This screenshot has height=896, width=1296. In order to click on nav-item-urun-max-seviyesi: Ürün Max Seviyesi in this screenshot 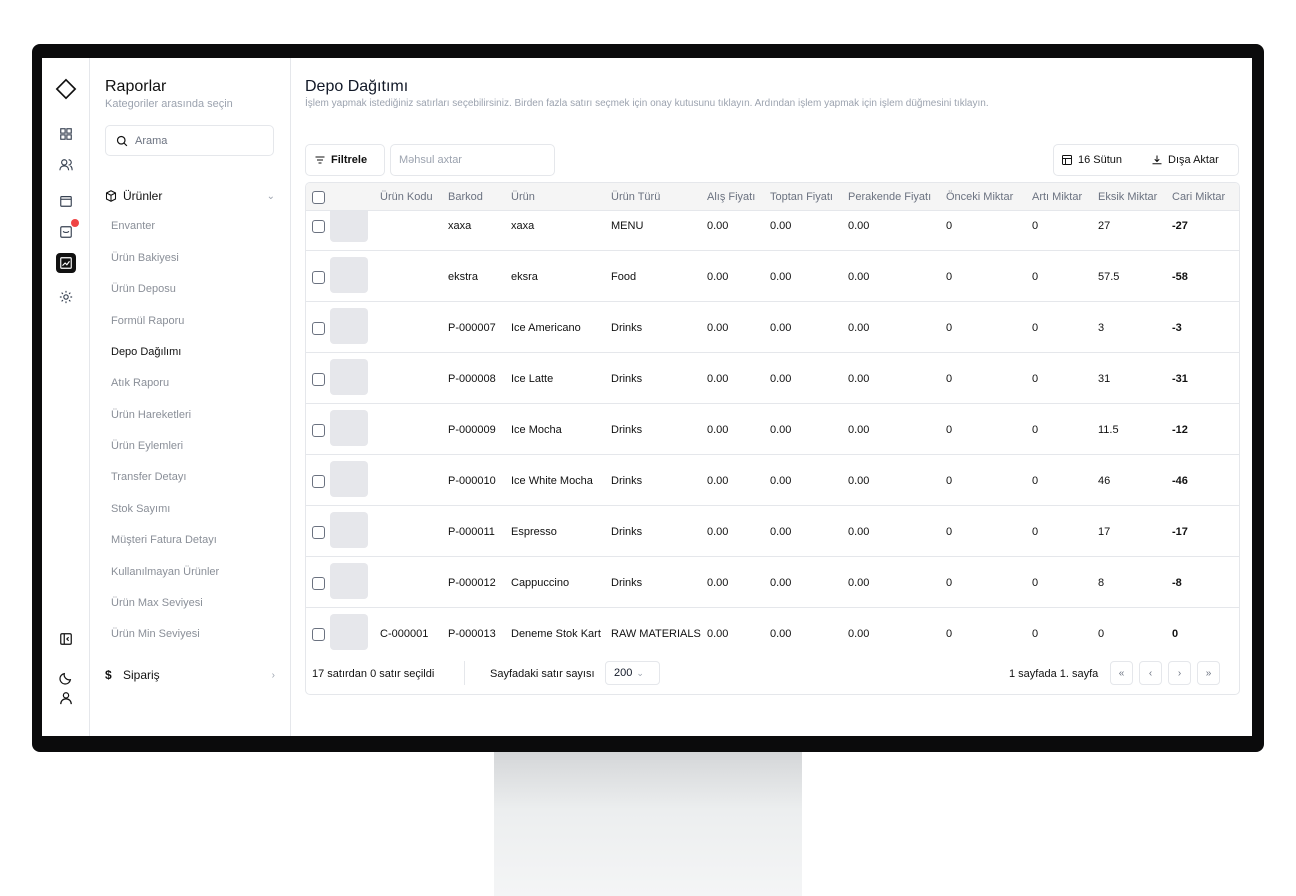, I will do `click(157, 603)`.